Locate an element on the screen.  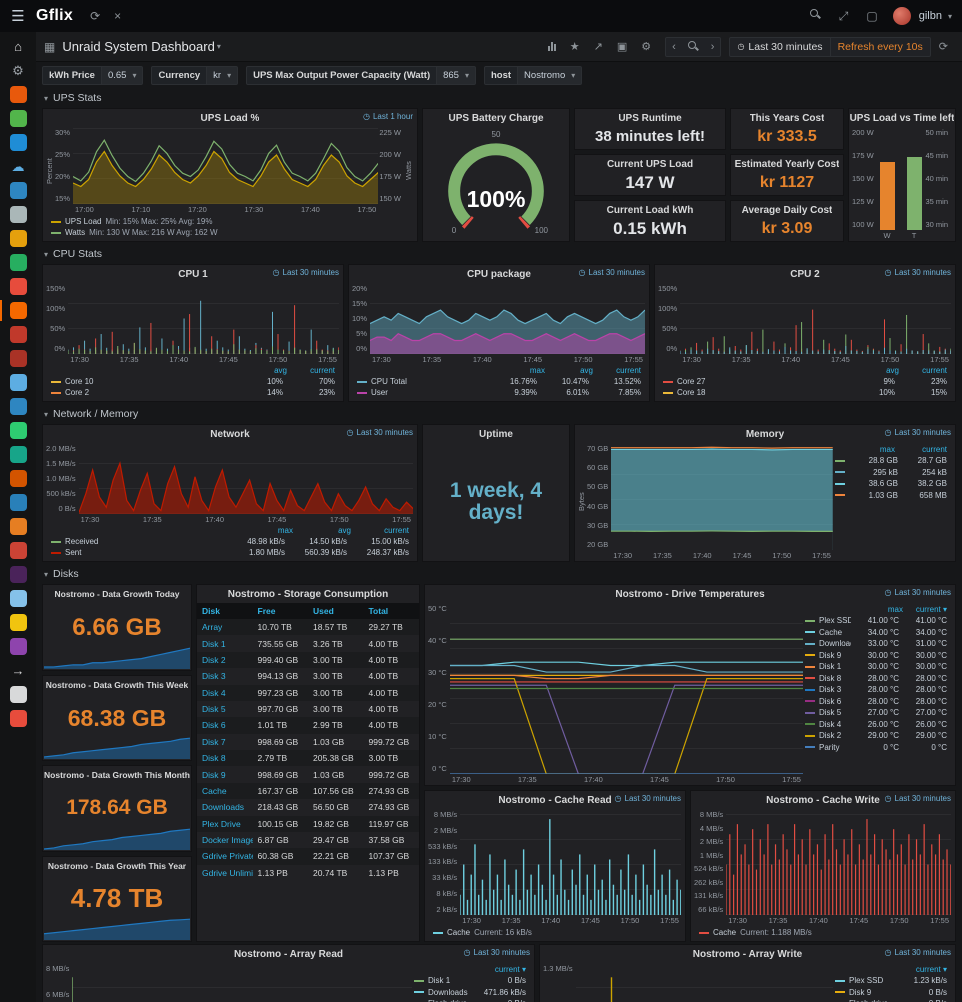
time-range-badge: ◷ Last 30 minutes is located at coordinates (917, 592).